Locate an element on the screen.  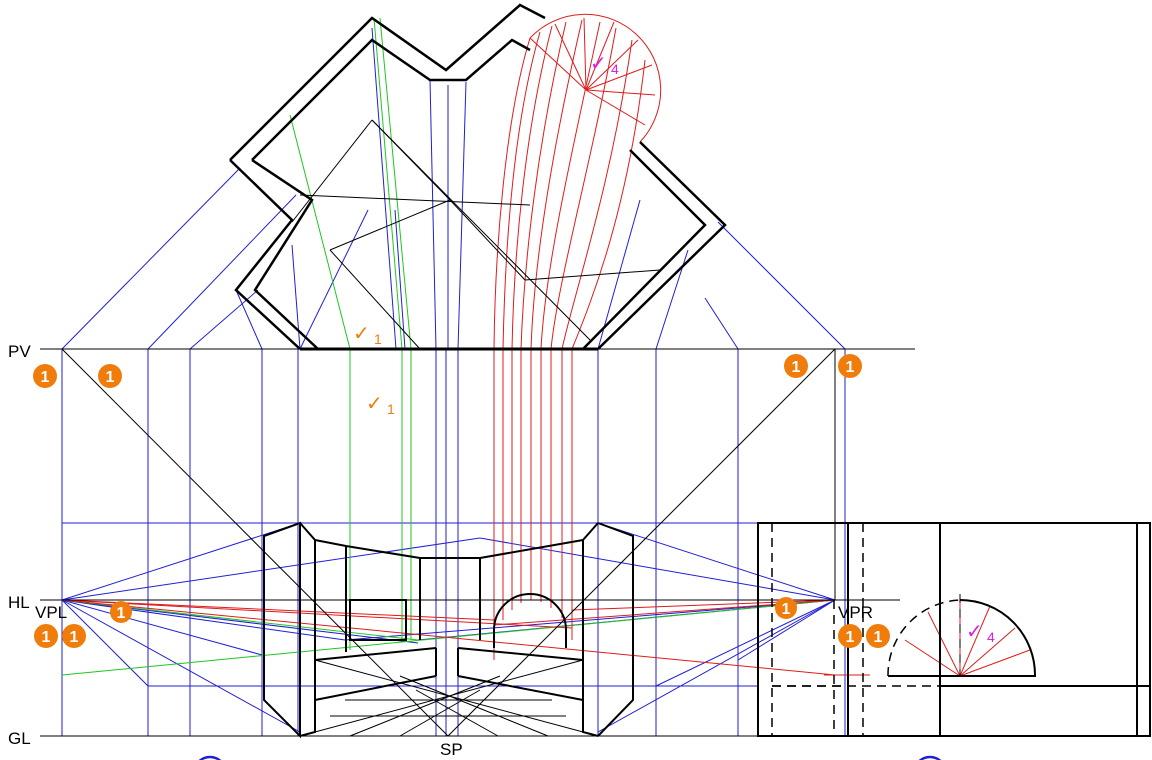
gl-label: GL is located at coordinates (19, 738).